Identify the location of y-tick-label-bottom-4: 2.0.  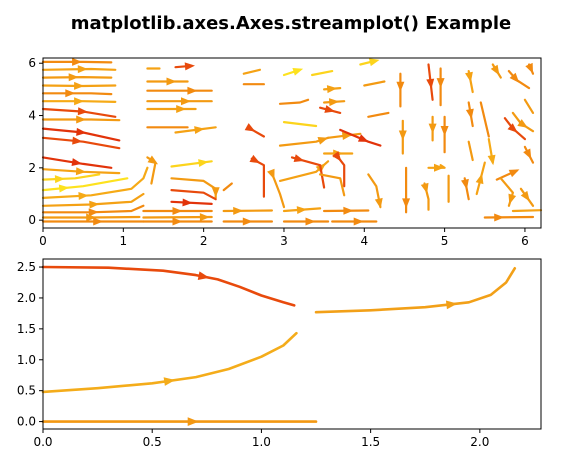
(26, 298).